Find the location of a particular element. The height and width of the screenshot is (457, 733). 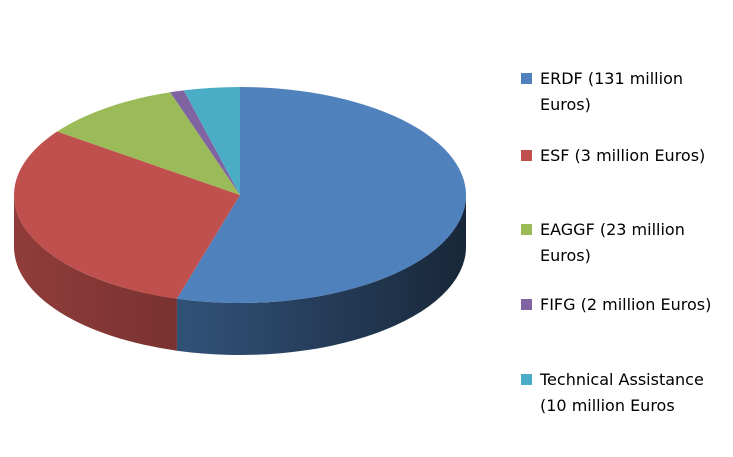

legend-item: EAGGF (23 million Euros) is located at coordinates (623, 243).